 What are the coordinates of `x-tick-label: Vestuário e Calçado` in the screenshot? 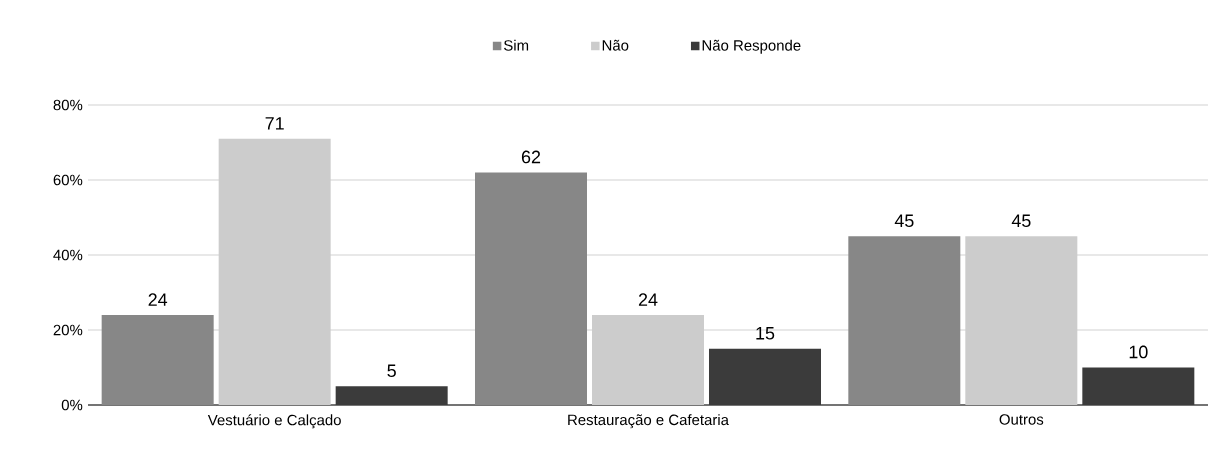 It's located at (274, 421).